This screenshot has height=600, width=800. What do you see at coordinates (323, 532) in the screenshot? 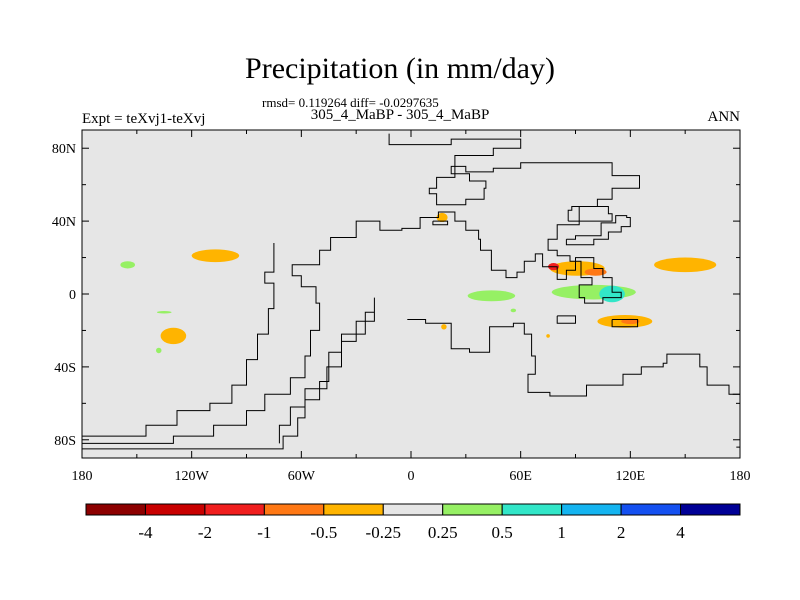
I see `colorbar-label: -0.5` at bounding box center [323, 532].